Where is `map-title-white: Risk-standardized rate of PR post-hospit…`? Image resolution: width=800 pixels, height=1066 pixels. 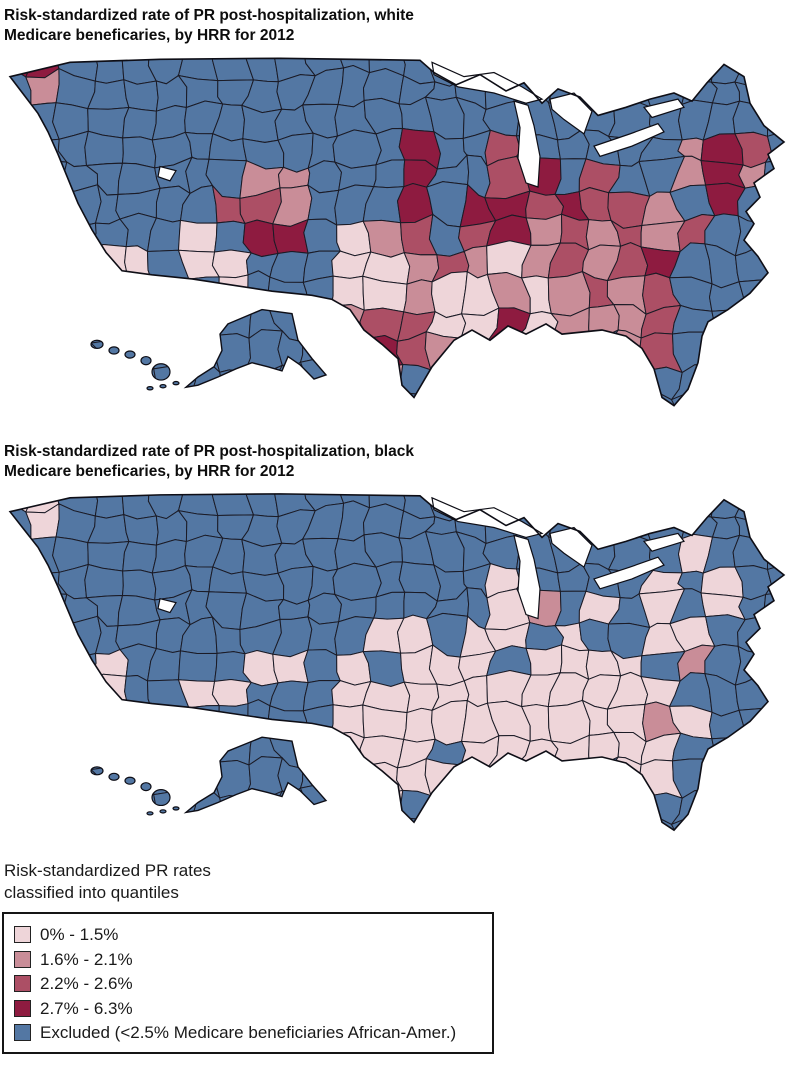
map-title-white: Risk-standardized rate of PR post-hospit… is located at coordinates (400, 23).